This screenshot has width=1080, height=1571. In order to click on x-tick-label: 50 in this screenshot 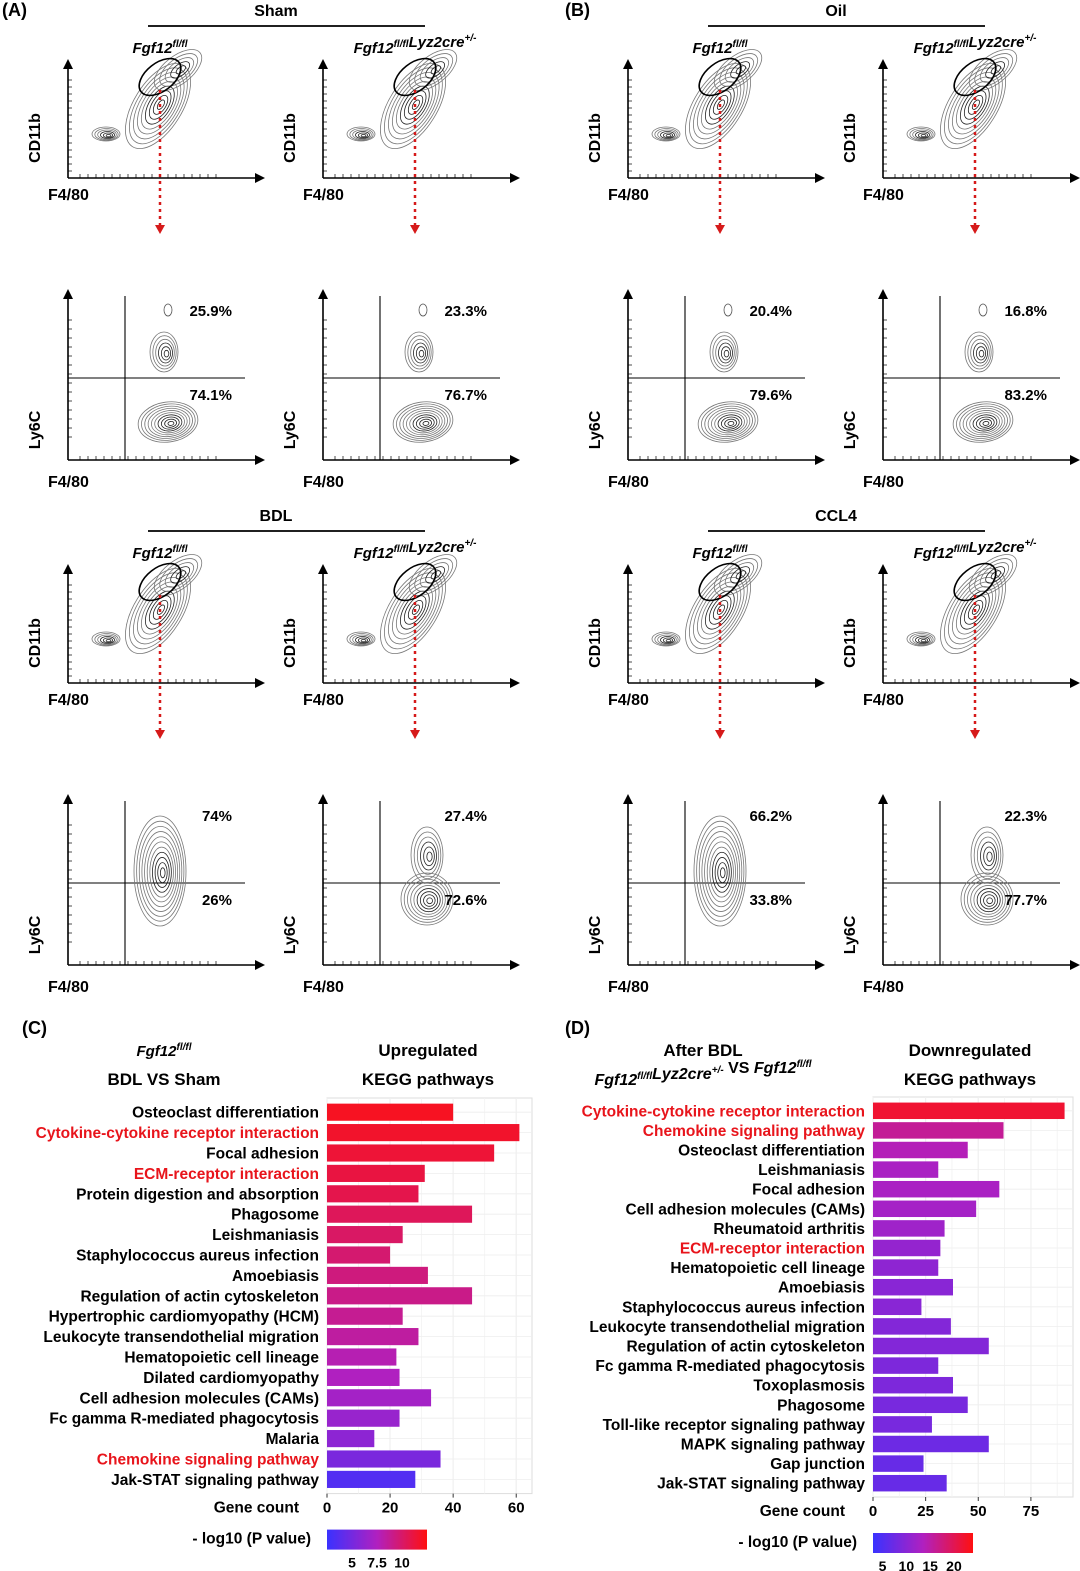, I will do `click(978, 1511)`.